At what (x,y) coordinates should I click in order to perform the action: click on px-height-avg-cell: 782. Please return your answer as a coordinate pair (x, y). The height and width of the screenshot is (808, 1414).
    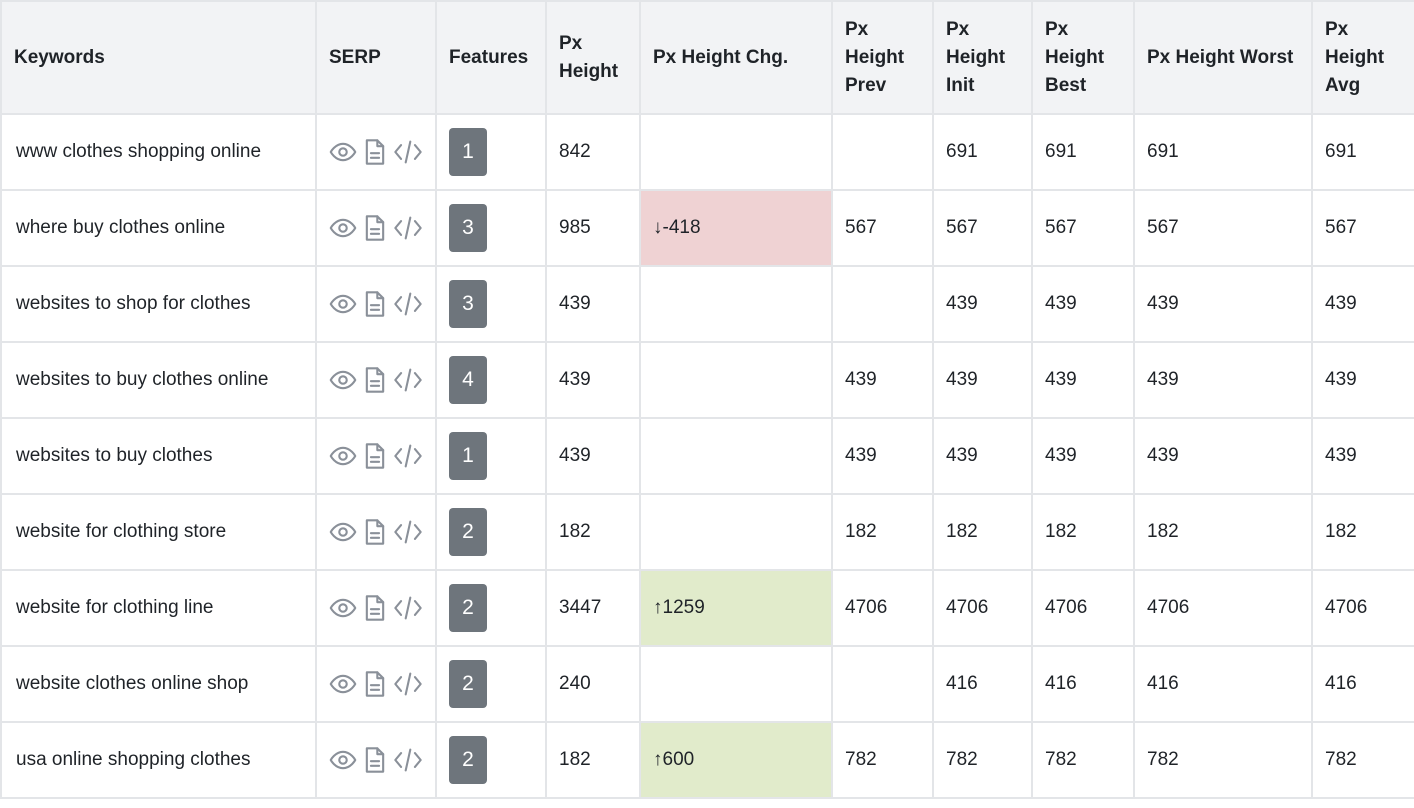
    Looking at the image, I should click on (1362, 760).